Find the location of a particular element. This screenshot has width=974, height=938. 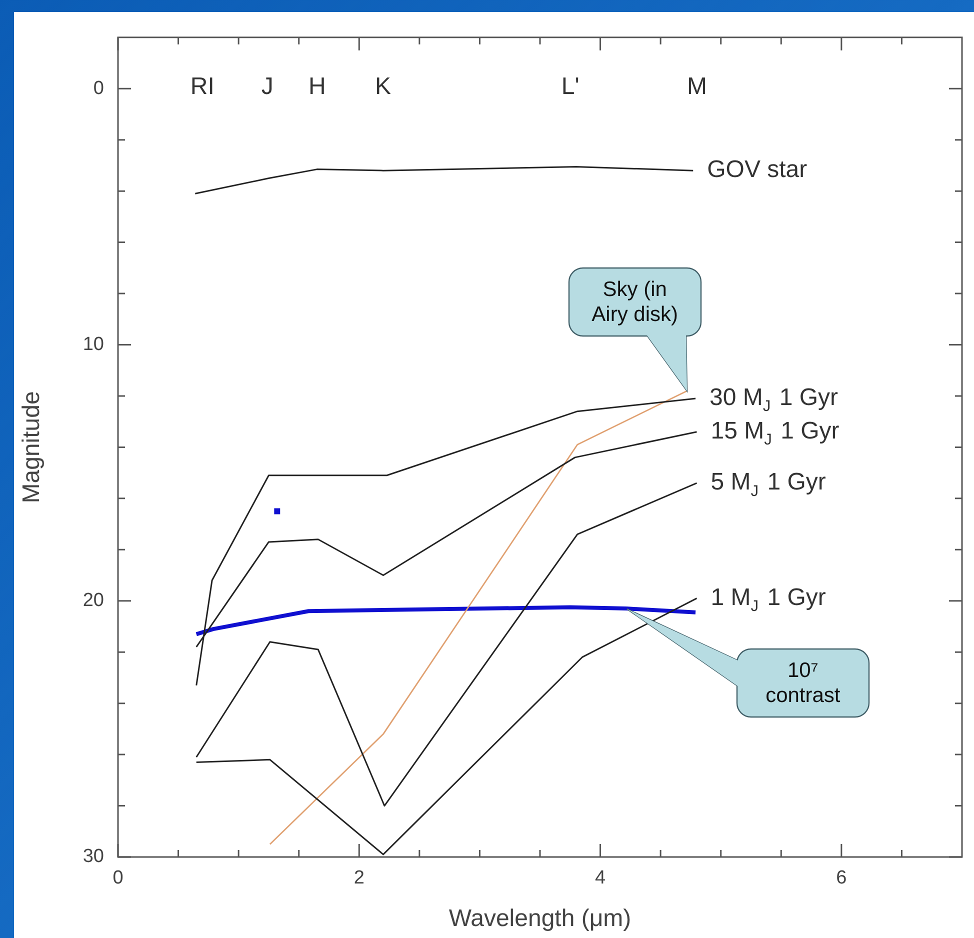

annotation: L' is located at coordinates (570, 86).